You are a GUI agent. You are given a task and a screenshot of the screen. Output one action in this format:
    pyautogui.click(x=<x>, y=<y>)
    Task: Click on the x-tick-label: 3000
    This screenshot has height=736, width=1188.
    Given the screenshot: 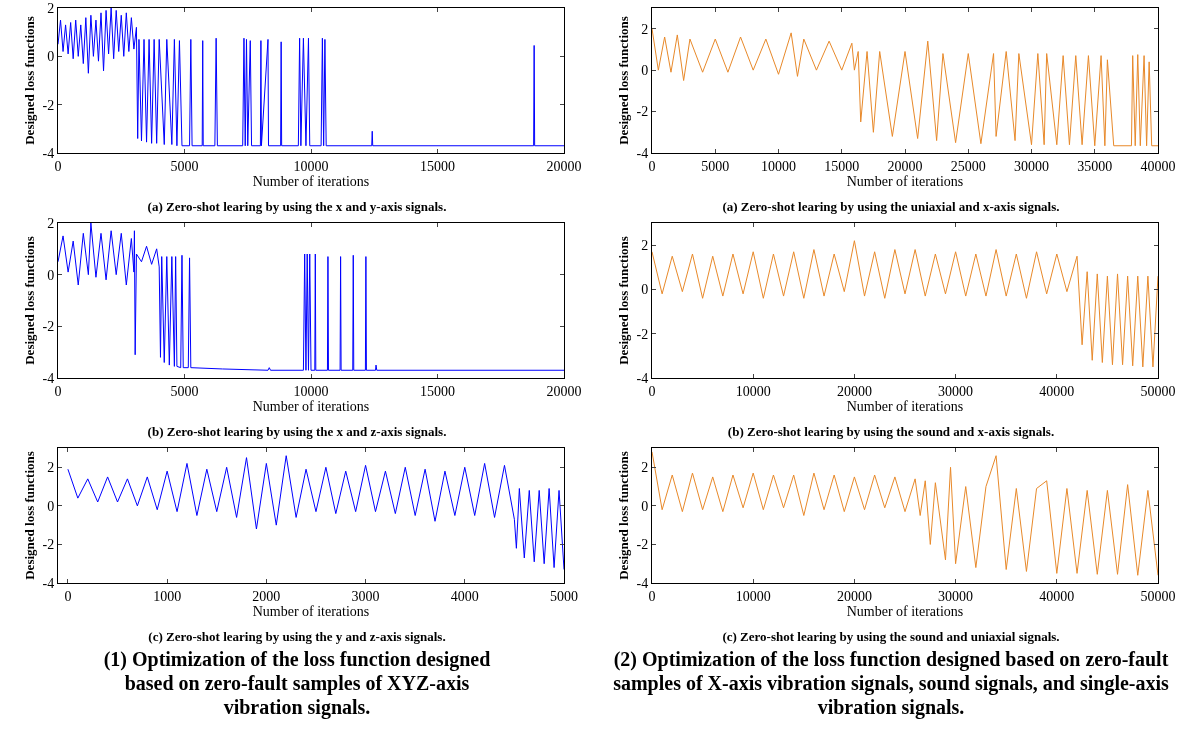 What is the action you would take?
    pyautogui.click(x=365, y=596)
    